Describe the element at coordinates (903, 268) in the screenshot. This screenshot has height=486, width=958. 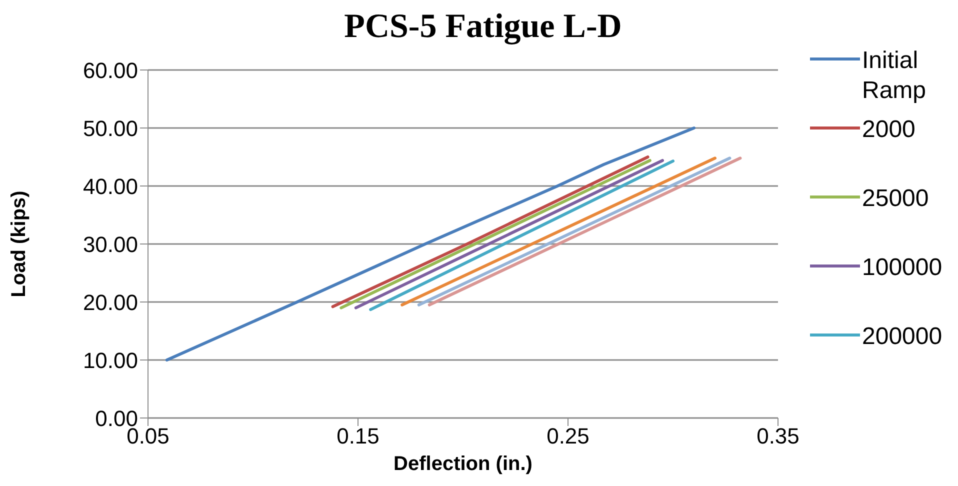
I see `legend-label: 100000` at that location.